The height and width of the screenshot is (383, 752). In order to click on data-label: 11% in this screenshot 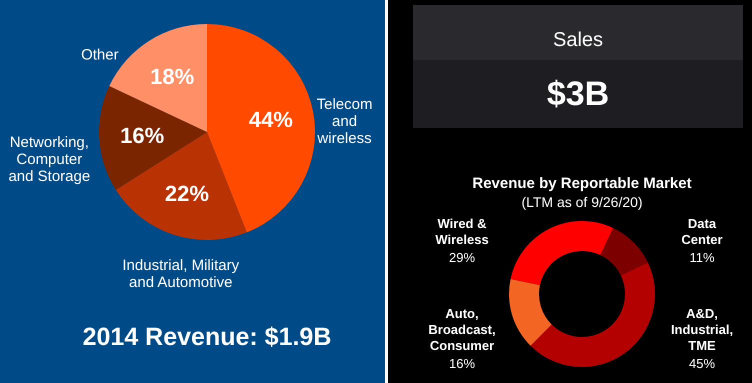, I will do `click(702, 257)`.